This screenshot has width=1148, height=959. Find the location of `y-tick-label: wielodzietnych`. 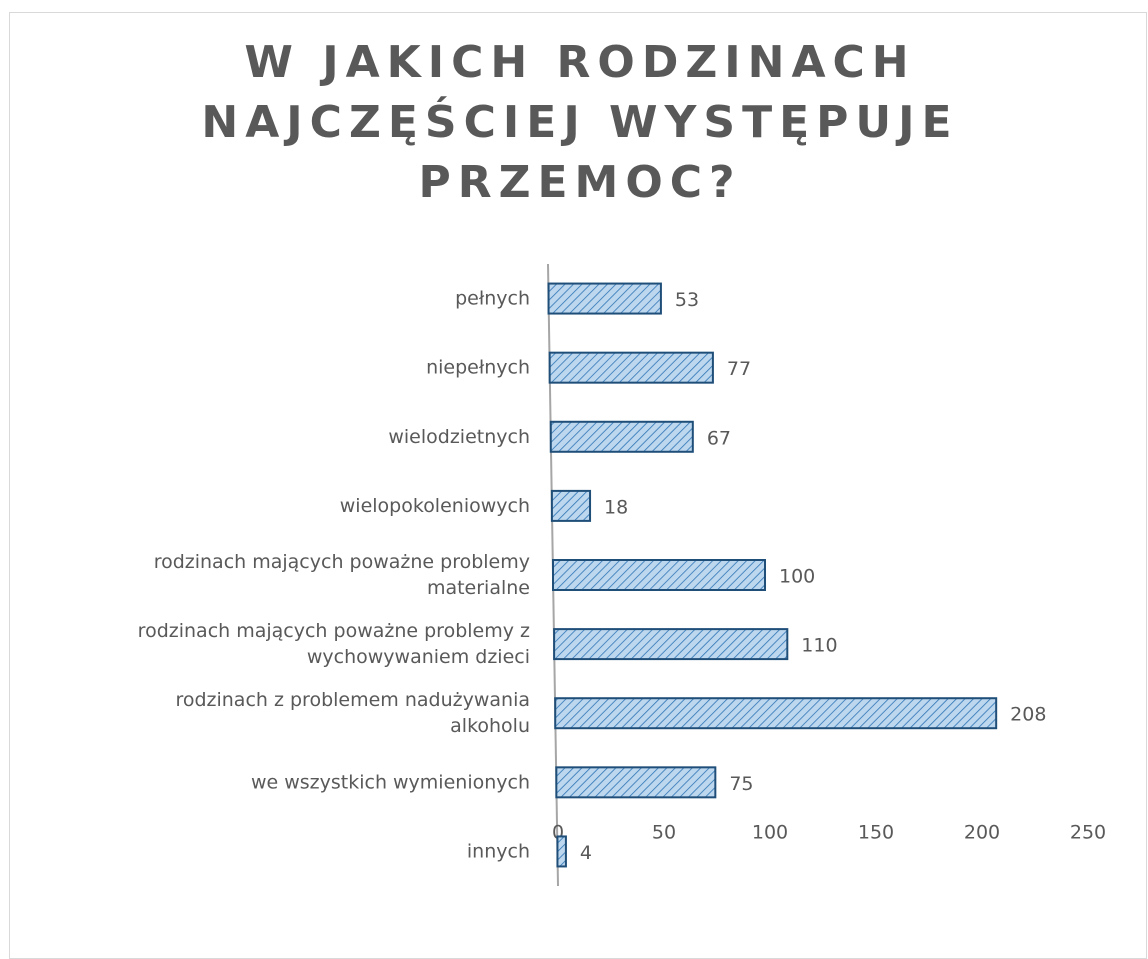

y-tick-label: wielodzietnych is located at coordinates (459, 436).